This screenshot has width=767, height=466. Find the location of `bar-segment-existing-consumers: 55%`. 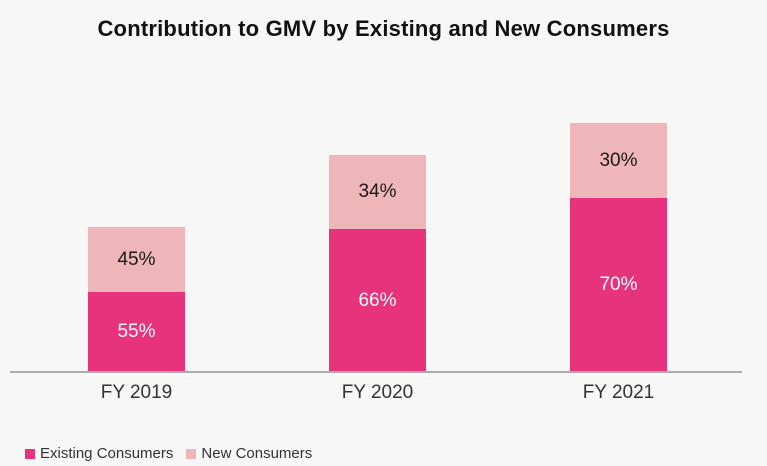

bar-segment-existing-consumers: 55% is located at coordinates (136, 332).